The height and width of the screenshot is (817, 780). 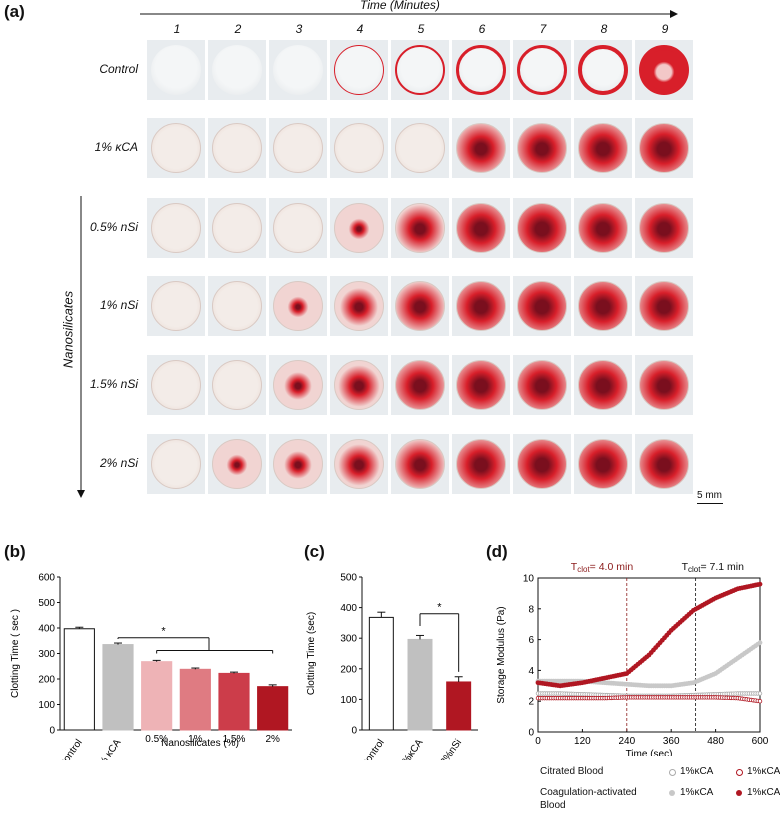 What do you see at coordinates (299, 29) in the screenshot?
I see `time-column-label: 3` at bounding box center [299, 29].